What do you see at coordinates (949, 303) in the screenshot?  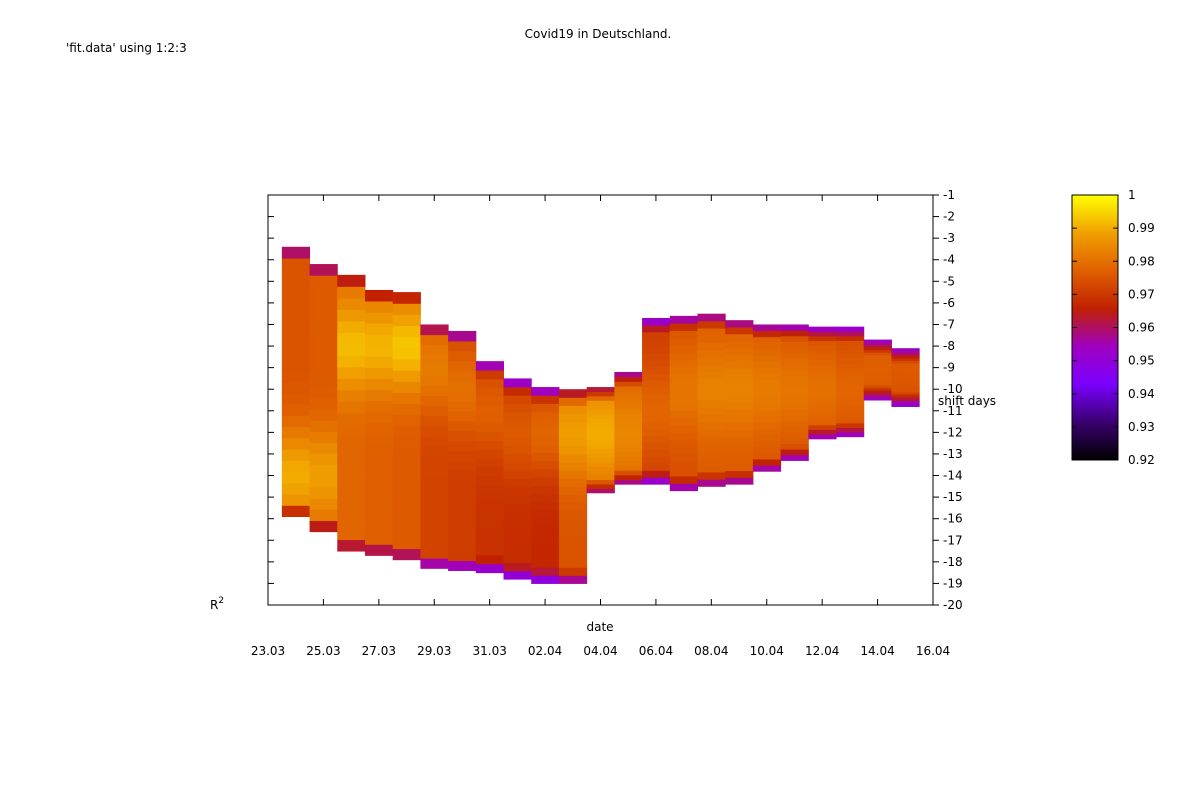 I see `y-tick-label: -6` at bounding box center [949, 303].